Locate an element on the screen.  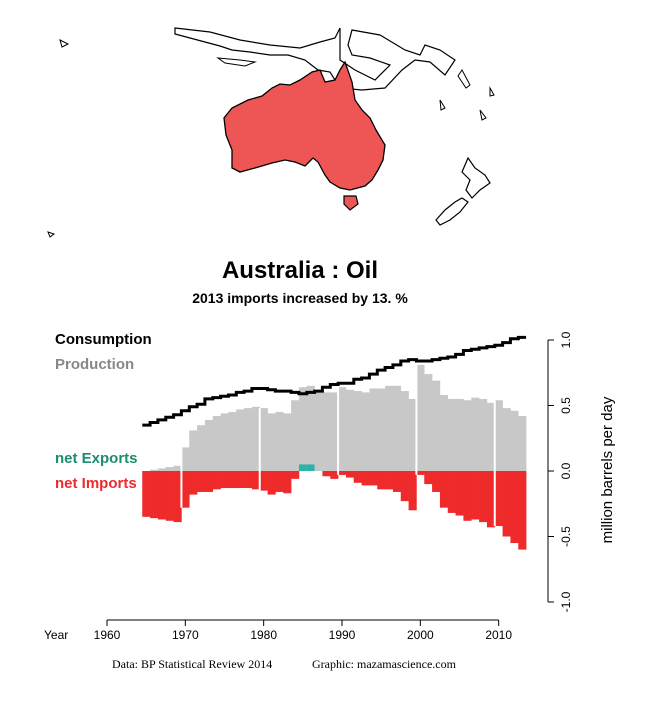
net-exports-bars is located at coordinates (306, 467).